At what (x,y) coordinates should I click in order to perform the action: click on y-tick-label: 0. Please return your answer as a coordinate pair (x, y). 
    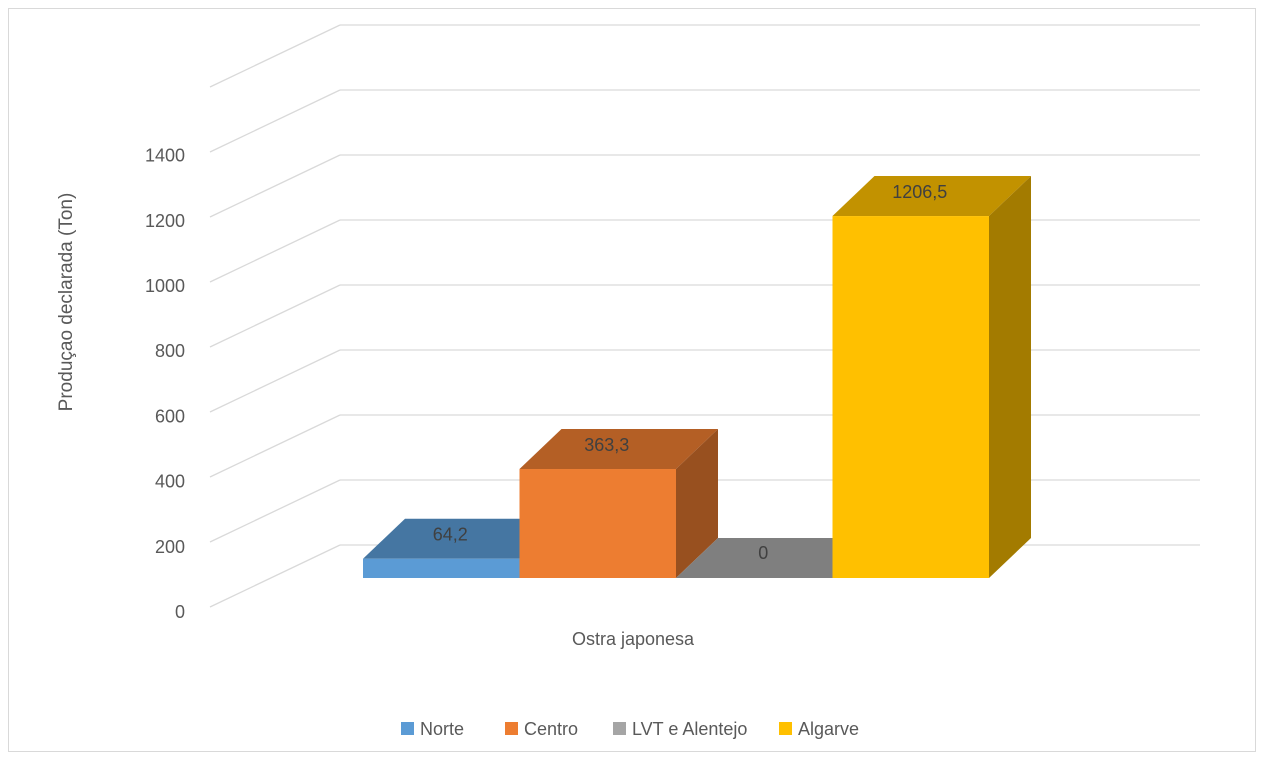
    Looking at the image, I should click on (180, 612).